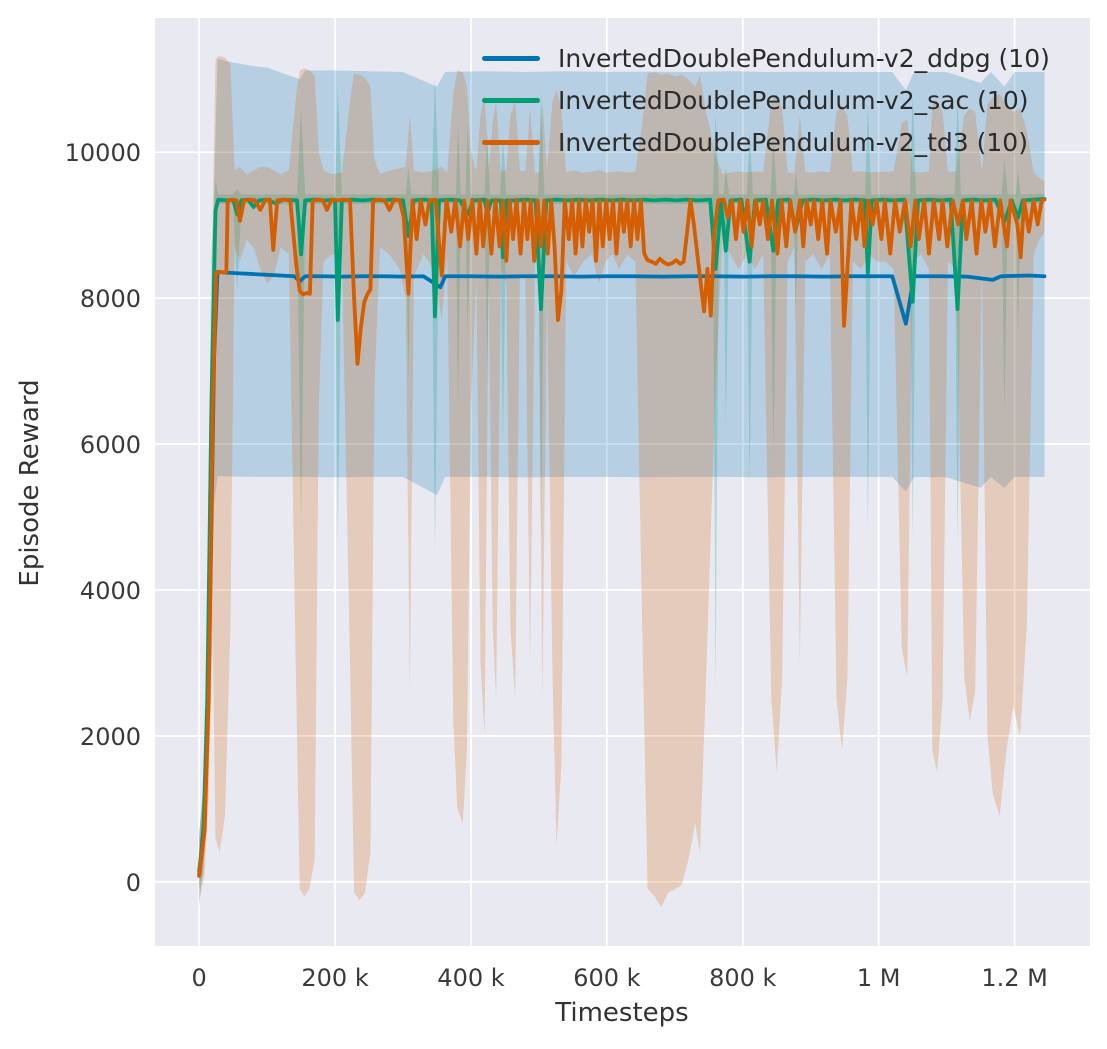 This screenshot has height=1049, width=1107. I want to click on legend-item-2: InvertedDoublePendulum-v2_td3 (10), so click(766, 142).